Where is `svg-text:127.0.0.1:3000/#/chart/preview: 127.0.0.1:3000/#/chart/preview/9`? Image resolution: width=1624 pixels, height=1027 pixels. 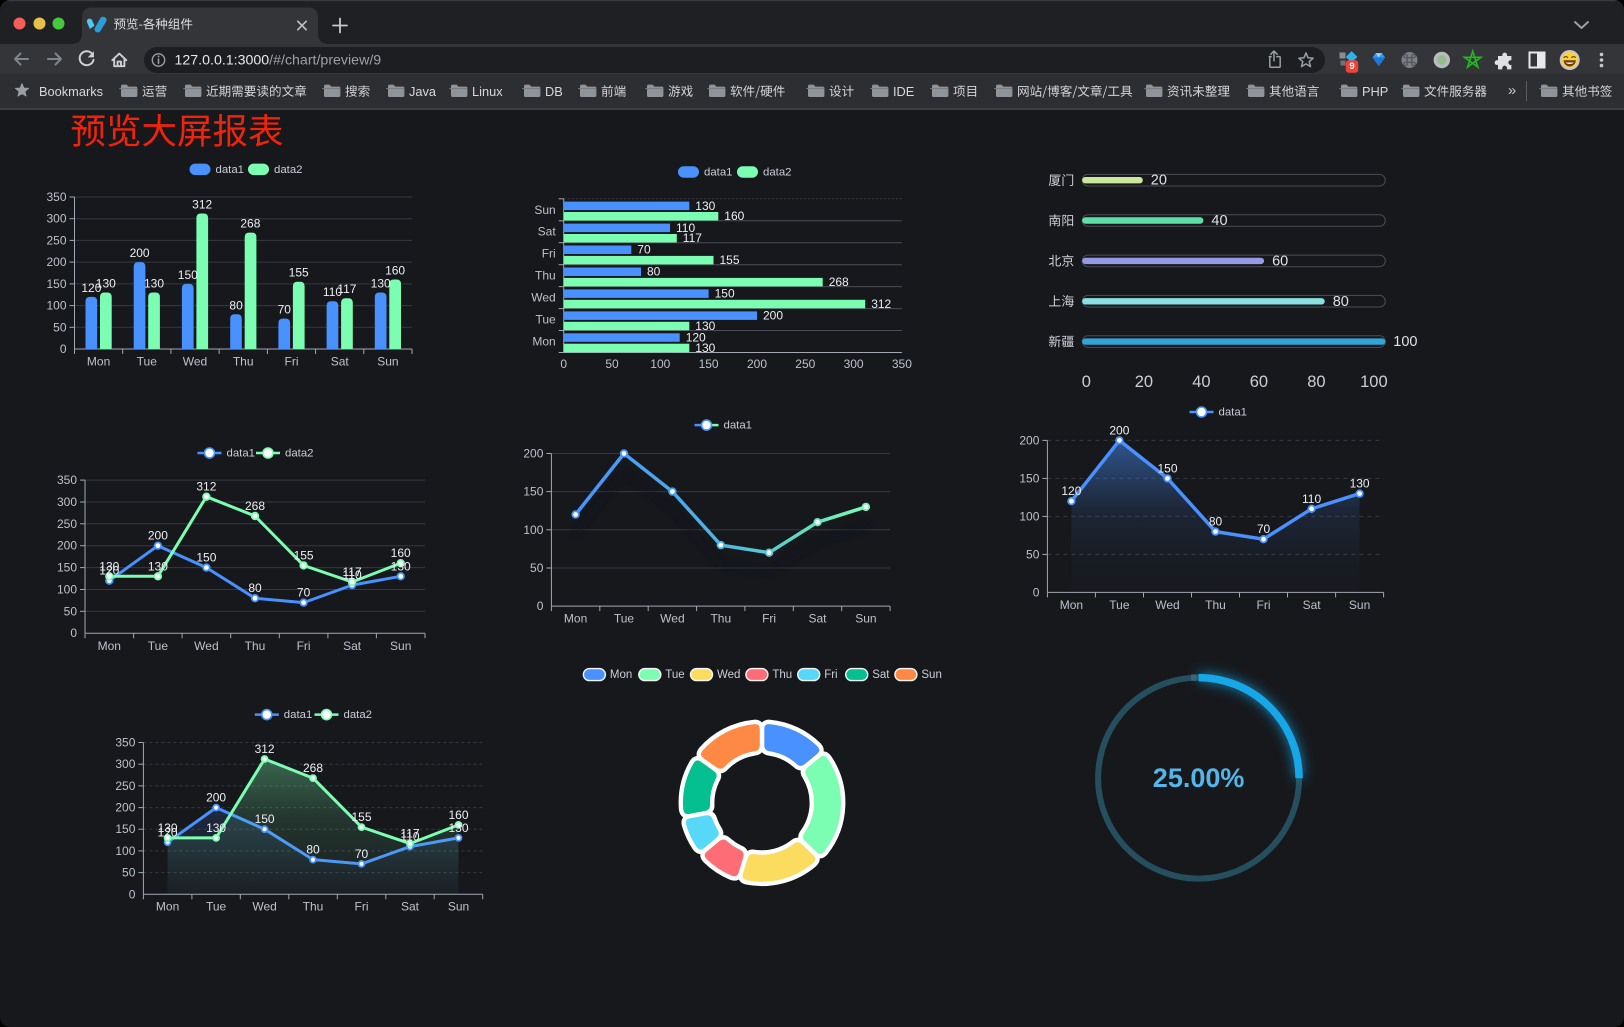 svg-text:127.0.0.1:3000/#/chart/preview: 127.0.0.1:3000/#/chart/preview/9 is located at coordinates (278, 61).